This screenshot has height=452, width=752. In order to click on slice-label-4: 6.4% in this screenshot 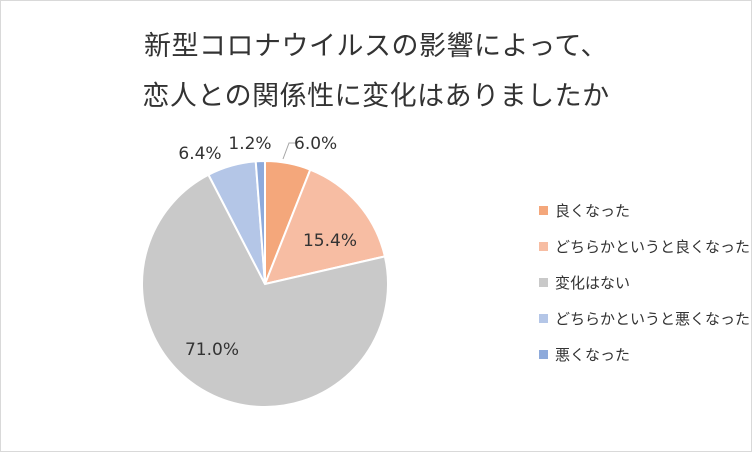, I will do `click(199, 154)`.